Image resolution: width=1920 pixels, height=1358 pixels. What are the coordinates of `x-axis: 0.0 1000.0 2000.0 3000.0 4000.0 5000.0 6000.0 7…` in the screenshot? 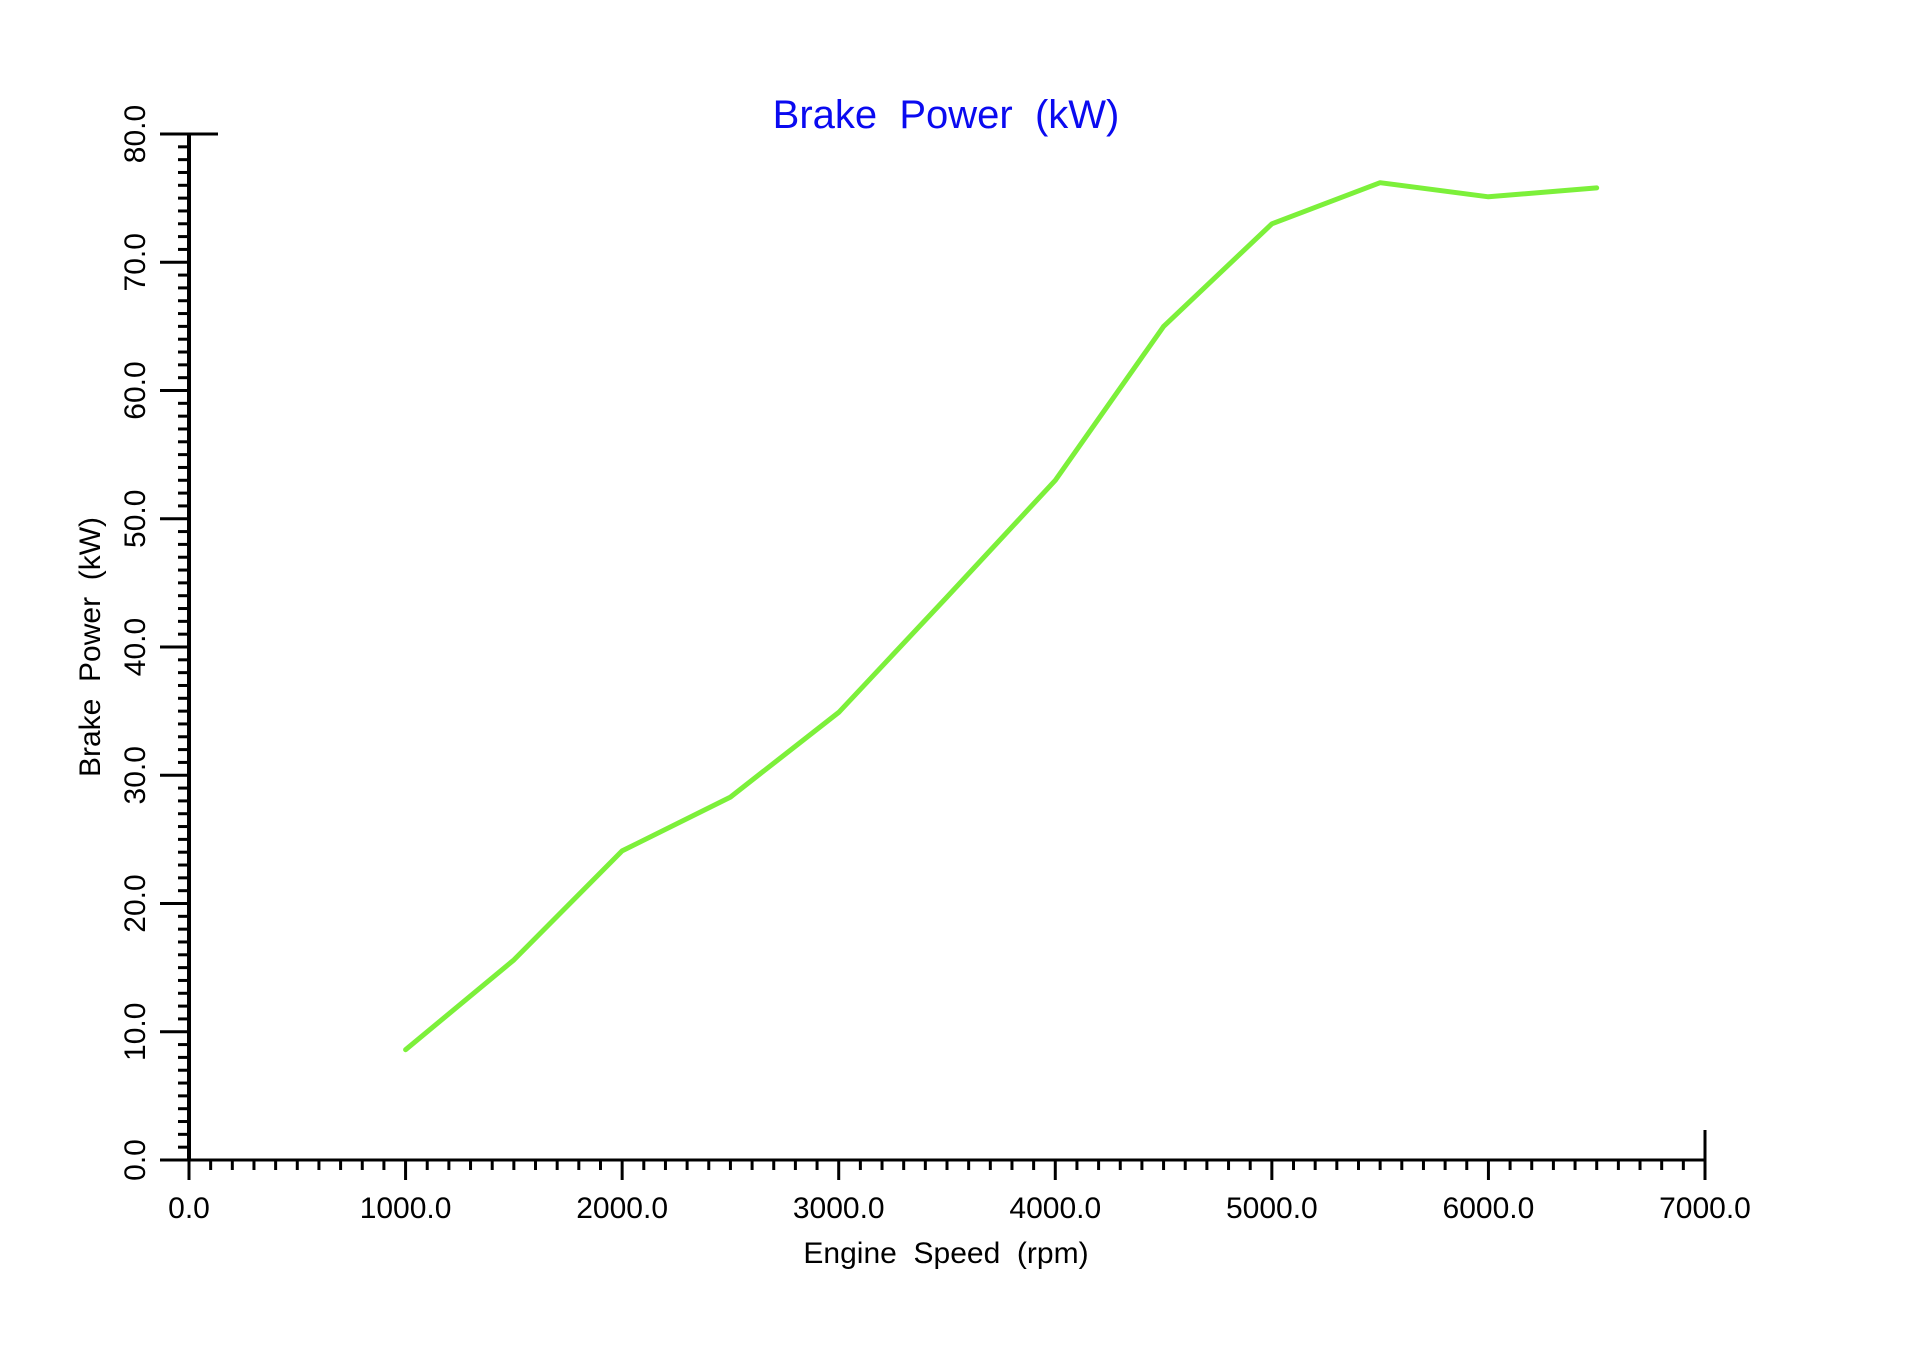 It's located at (959, 1177).